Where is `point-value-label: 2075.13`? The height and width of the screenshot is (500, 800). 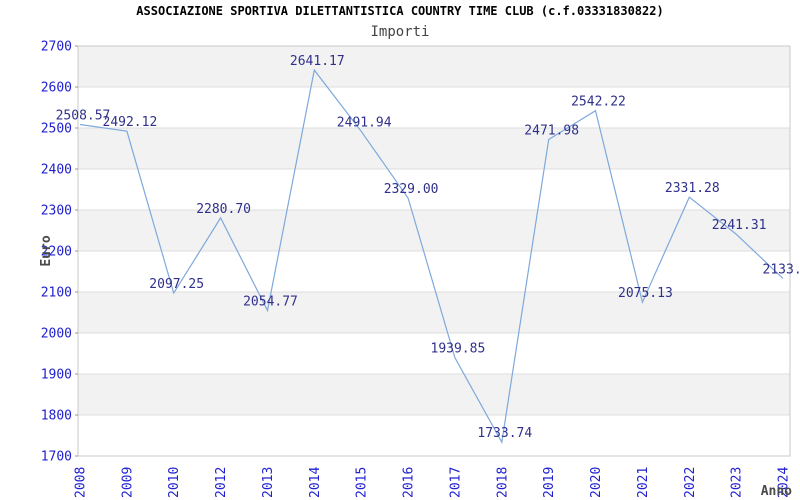 point-value-label: 2075.13 is located at coordinates (645, 293).